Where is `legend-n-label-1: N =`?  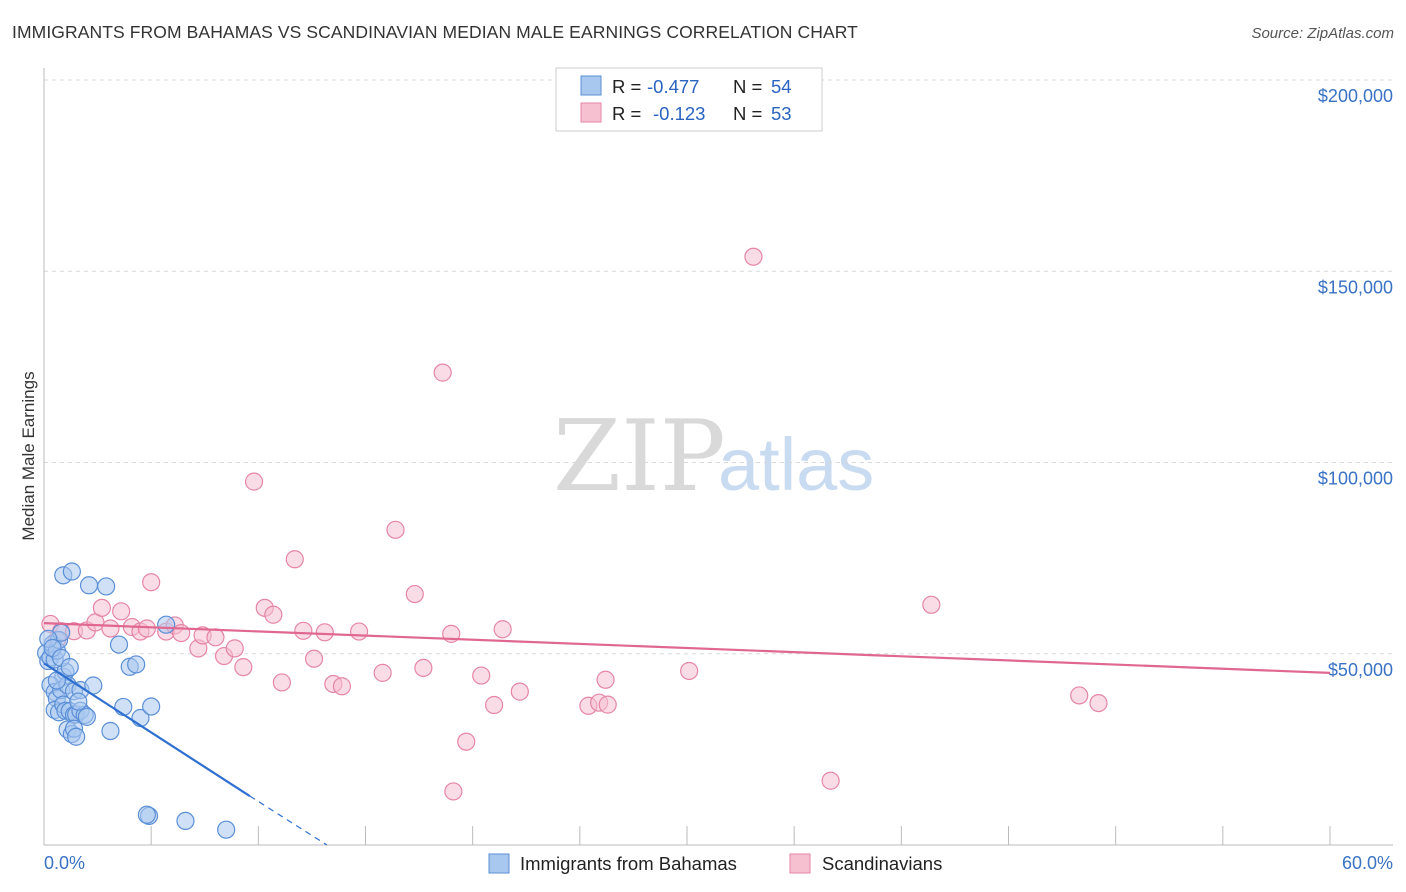 legend-n-label-1: N = is located at coordinates (747, 86).